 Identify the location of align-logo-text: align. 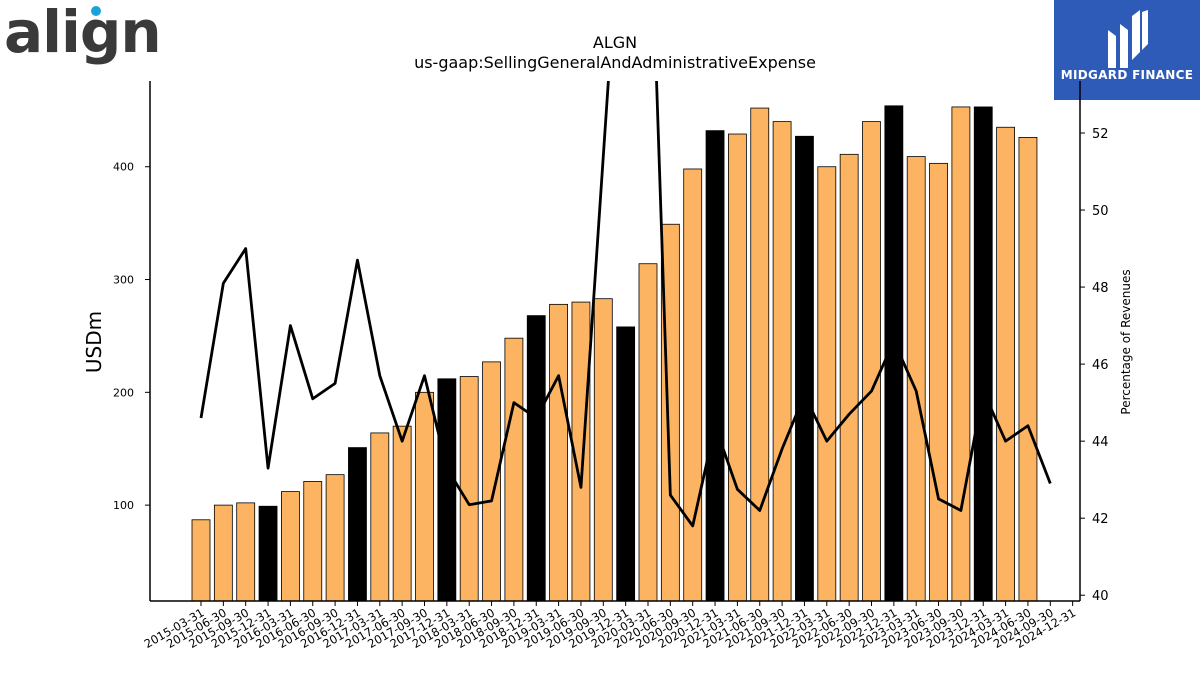
(83, 33).